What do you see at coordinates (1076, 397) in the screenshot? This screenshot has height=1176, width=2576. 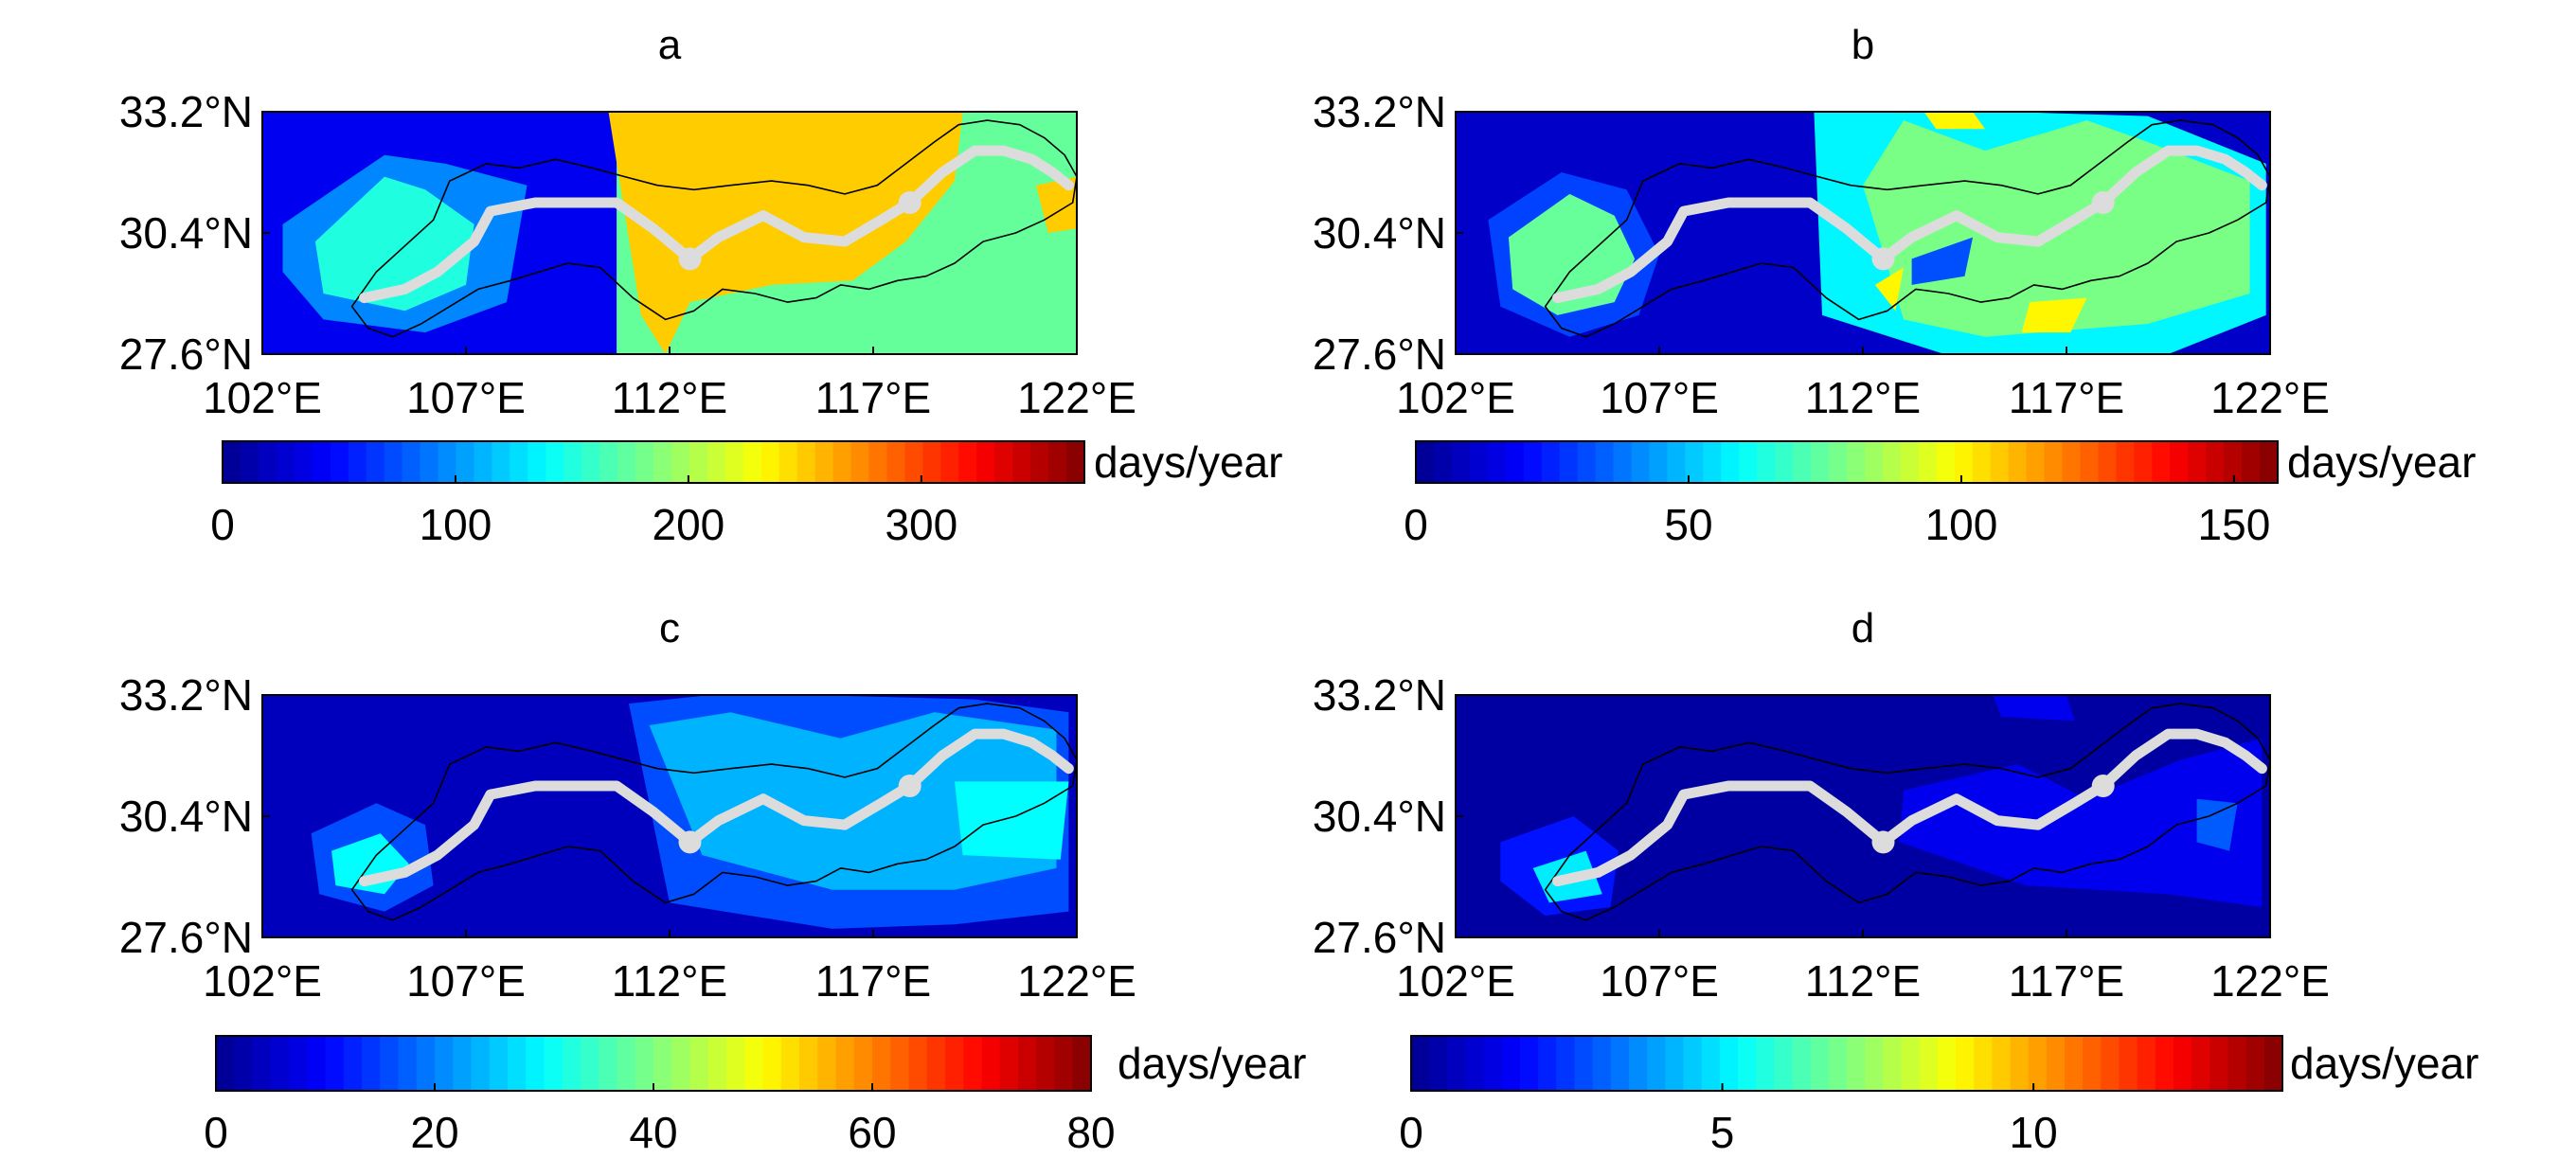 I see `x-tick-label: 122°E` at bounding box center [1076, 397].